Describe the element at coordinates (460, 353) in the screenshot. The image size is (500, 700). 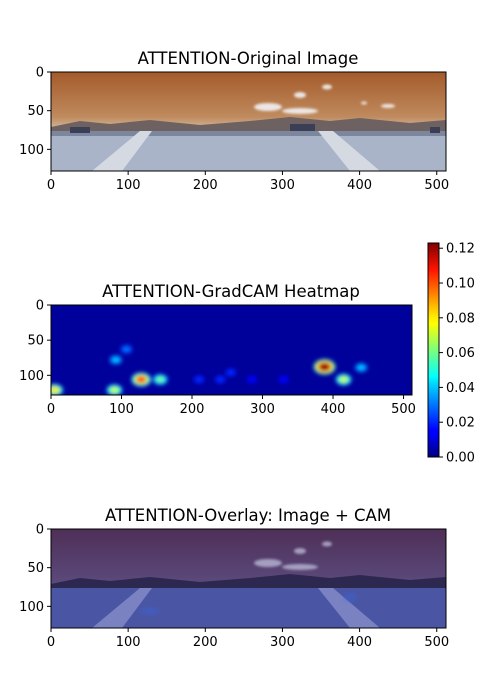
I see `colorbar-tick-label: 0.06` at that location.